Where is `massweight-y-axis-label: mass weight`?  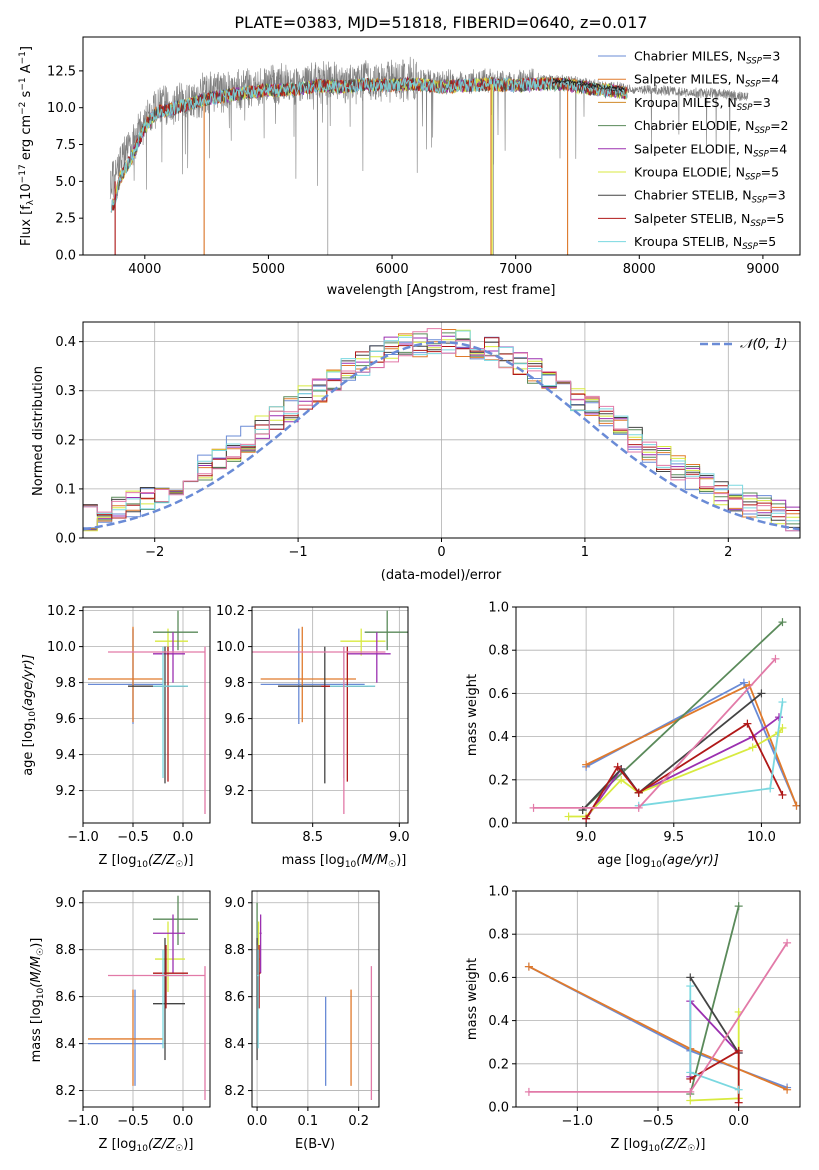
massweight-y-axis-label: mass weight is located at coordinates (472, 999).